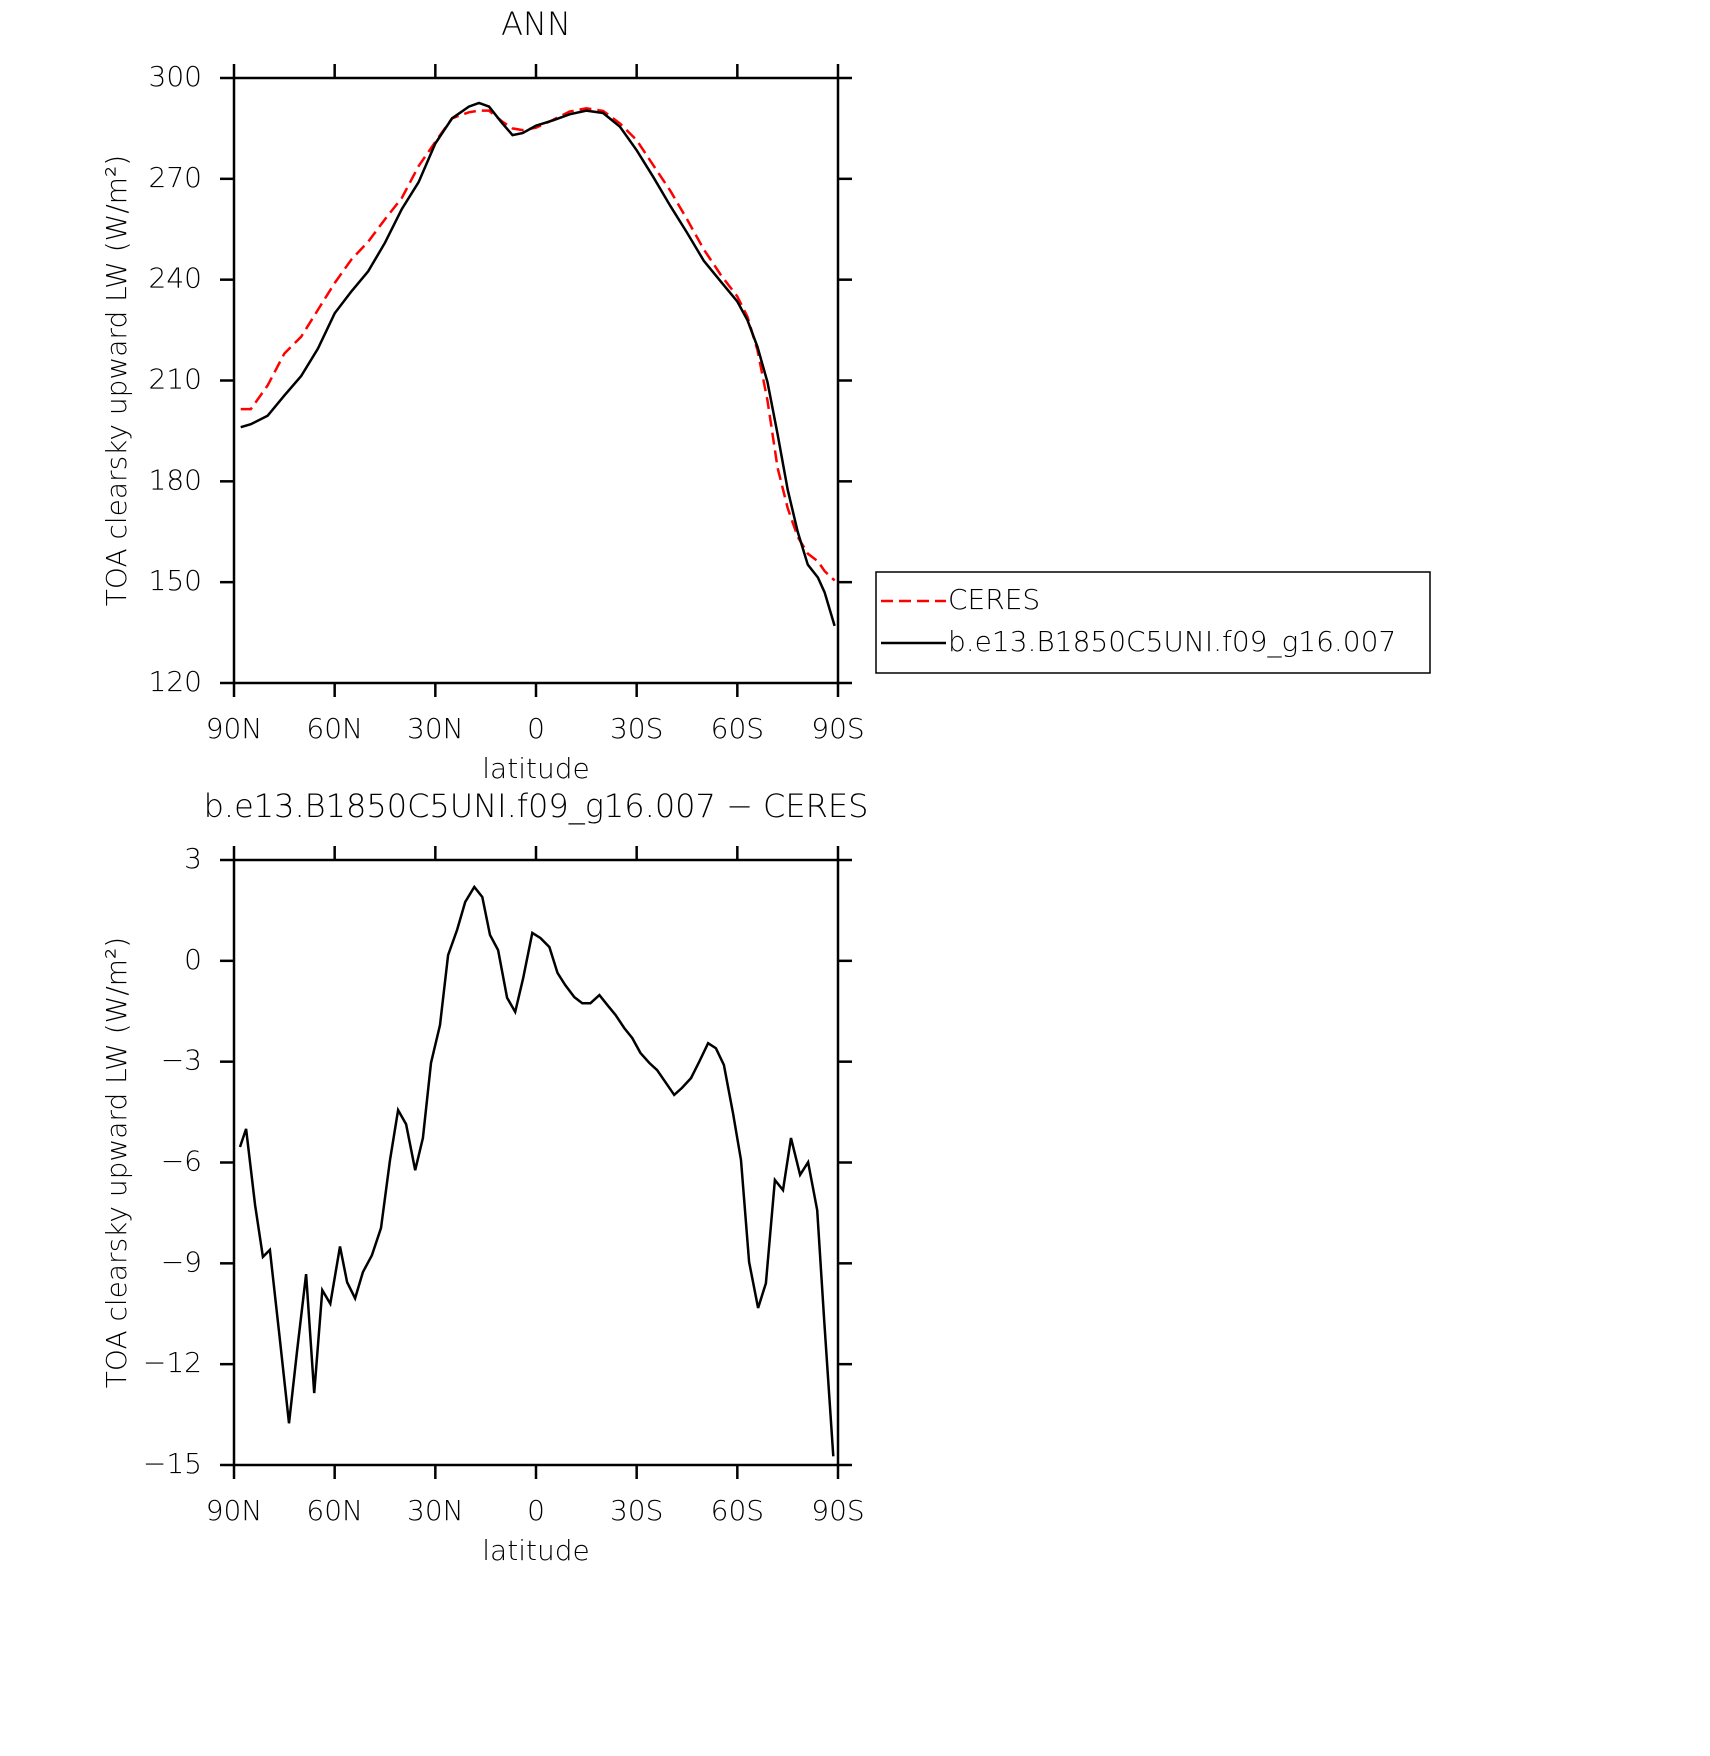 Image resolution: width=1710 pixels, height=1756 pixels. I want to click on y-tick-label: −3, so click(181, 1060).